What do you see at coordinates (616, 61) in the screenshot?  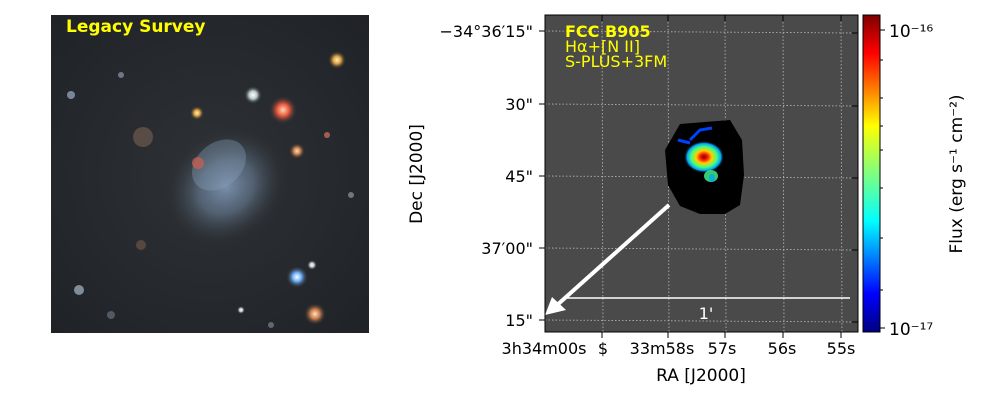 I see `survey-label: S-PLUS+3FM` at bounding box center [616, 61].